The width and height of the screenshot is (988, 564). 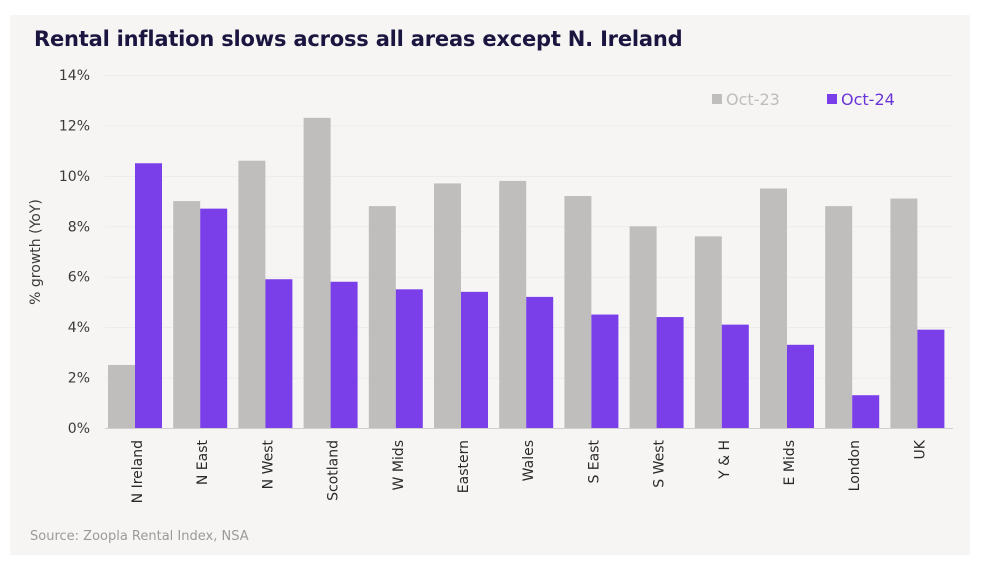 I want to click on x-category-label: Y & H, so click(x=725, y=460).